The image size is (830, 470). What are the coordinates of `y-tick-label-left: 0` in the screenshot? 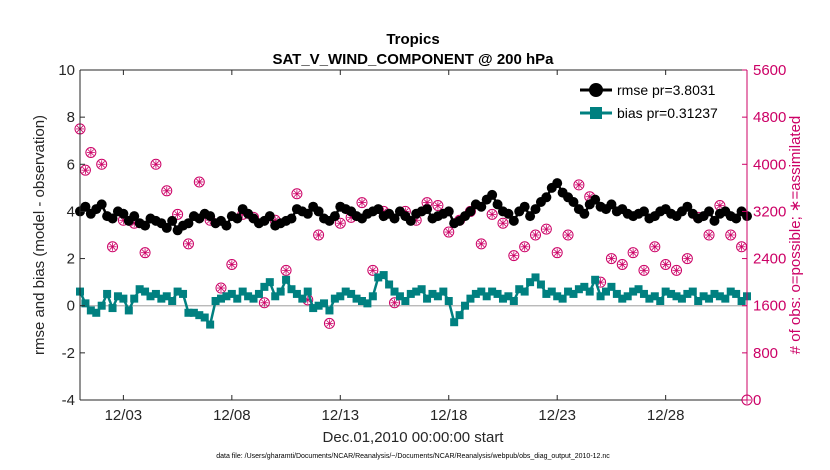 It's located at (71, 306).